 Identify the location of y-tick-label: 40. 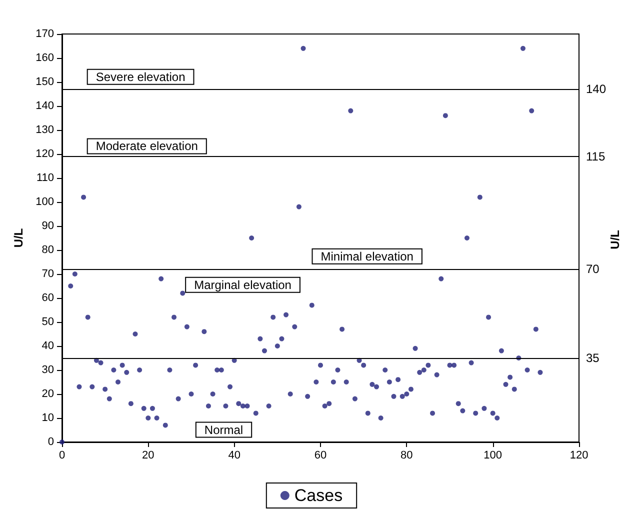
(48, 346).